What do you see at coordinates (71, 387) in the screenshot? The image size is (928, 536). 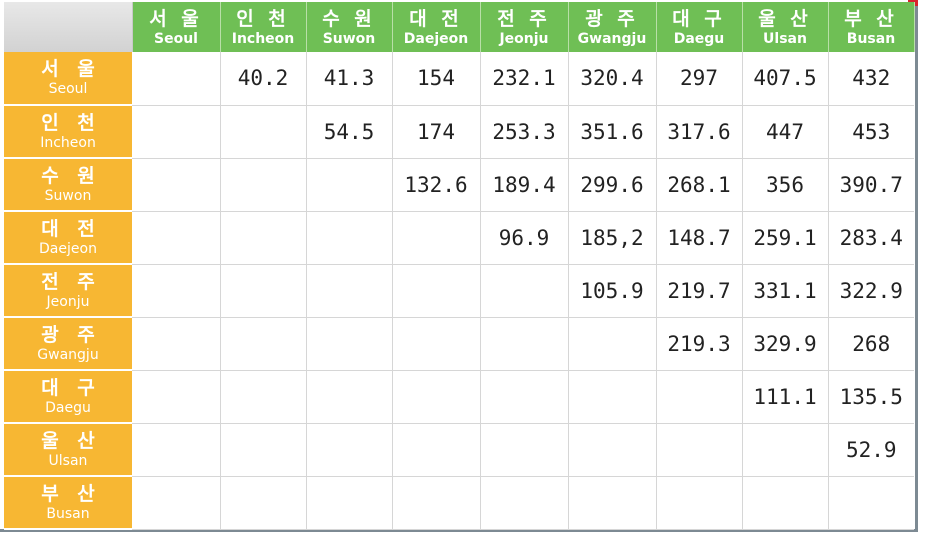 I see `row-header-ko: 대 구` at bounding box center [71, 387].